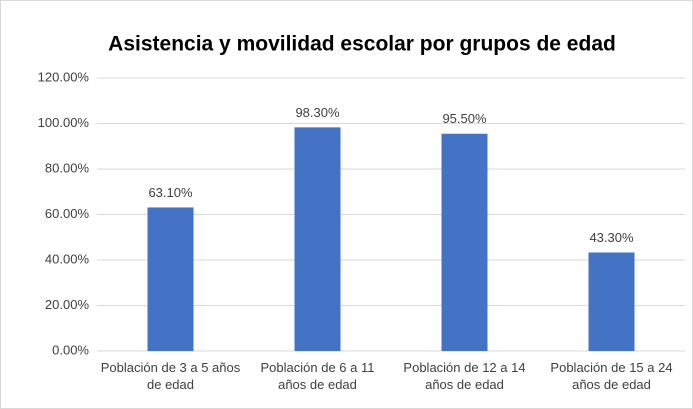 This screenshot has height=409, width=693. I want to click on y-tick-label: 60.00%, so click(67, 213).